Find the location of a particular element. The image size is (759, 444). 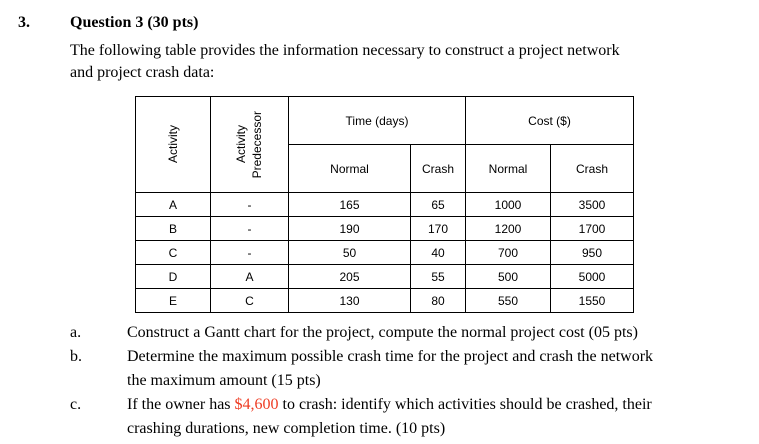

intro-line-2: and project crash data: is located at coordinates (142, 72).